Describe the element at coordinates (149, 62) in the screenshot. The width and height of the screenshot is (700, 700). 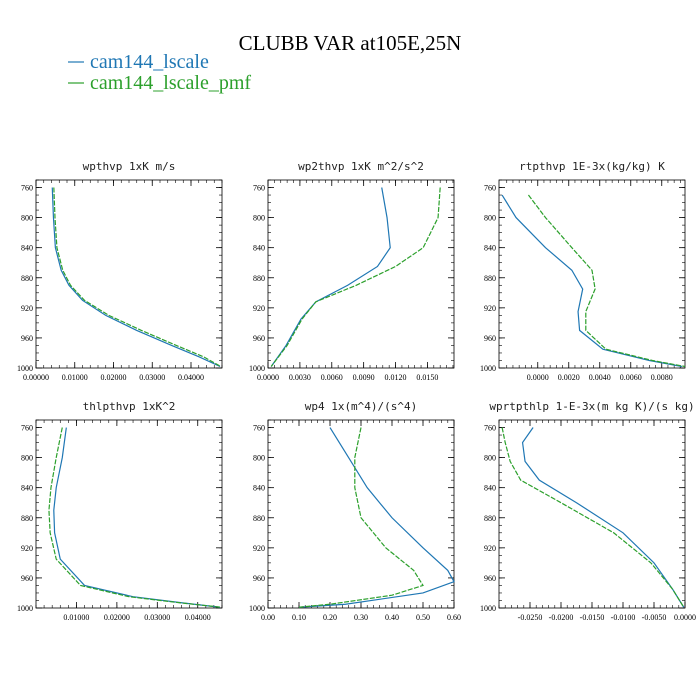
I see `legend-label-lscale: cam144_lscale` at that location.